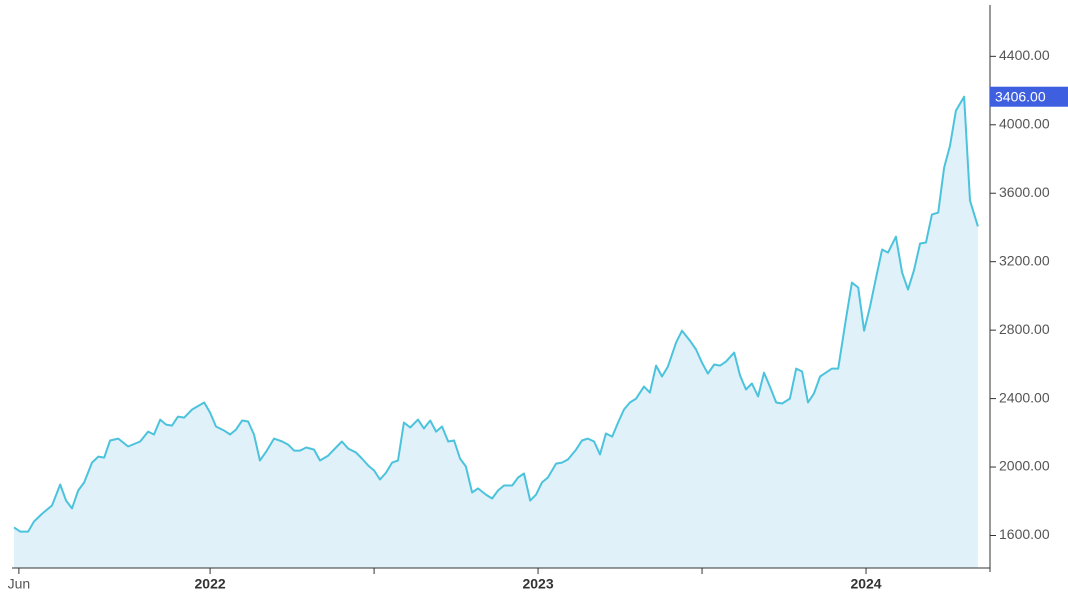 The width and height of the screenshot is (1068, 592). What do you see at coordinates (1024, 397) in the screenshot?
I see `y-tick-label: 2400.00` at bounding box center [1024, 397].